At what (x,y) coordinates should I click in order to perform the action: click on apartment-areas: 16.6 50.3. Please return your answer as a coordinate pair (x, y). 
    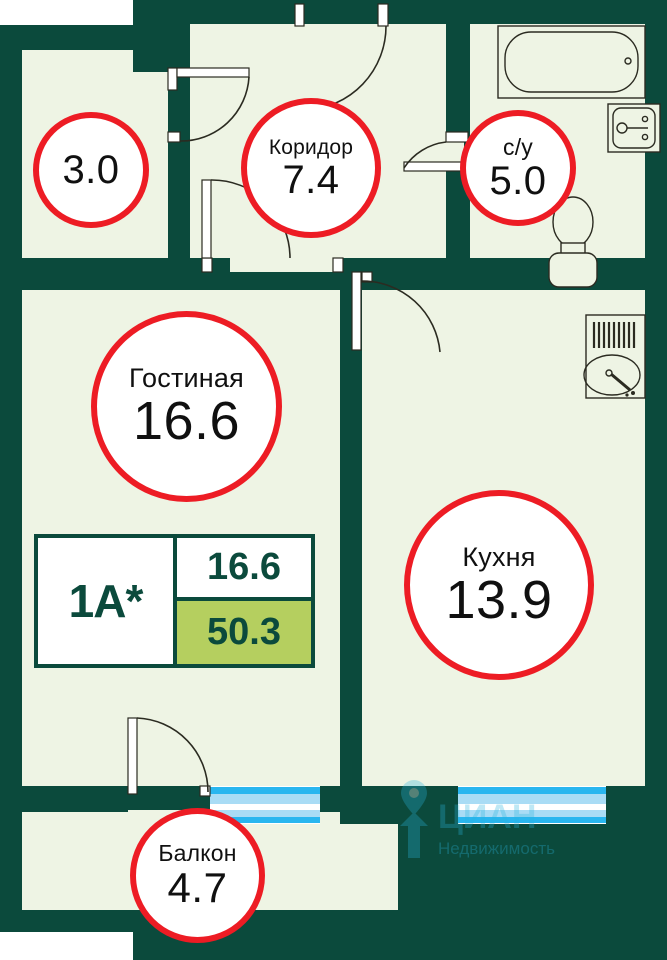
    Looking at the image, I should click on (244, 601).